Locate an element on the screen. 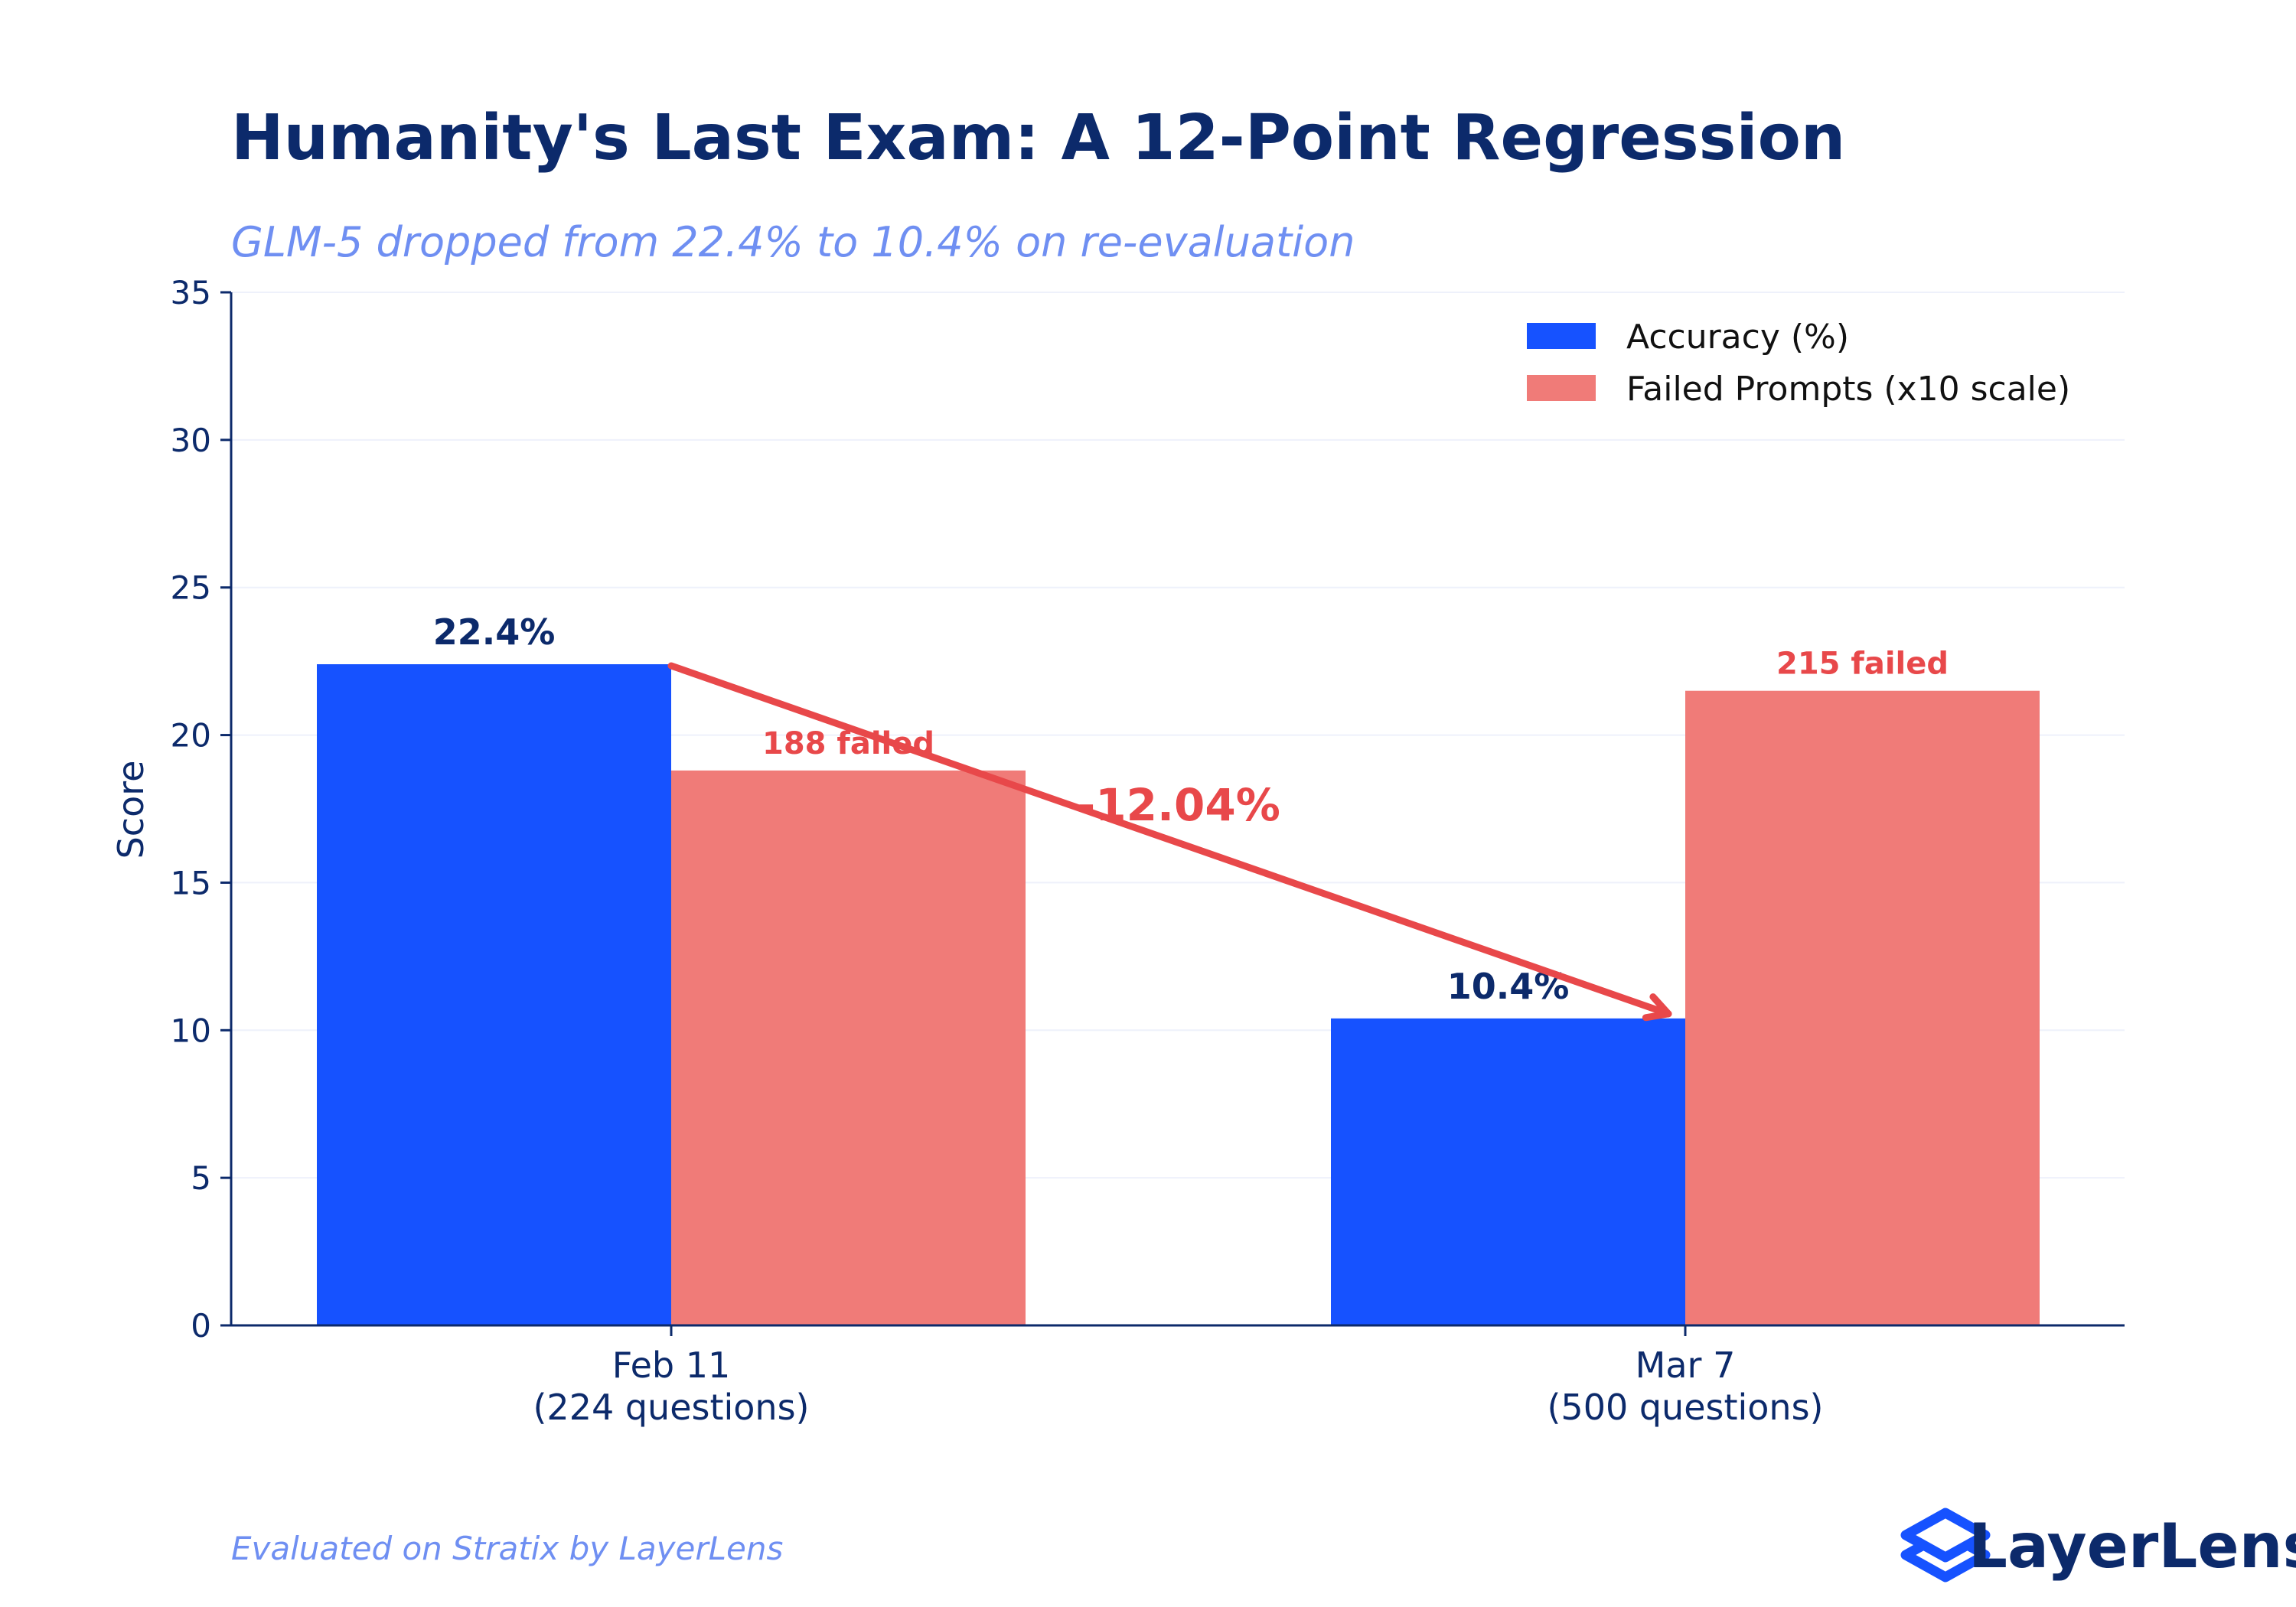  regression-annotation: -12.04% is located at coordinates (1169, 842).